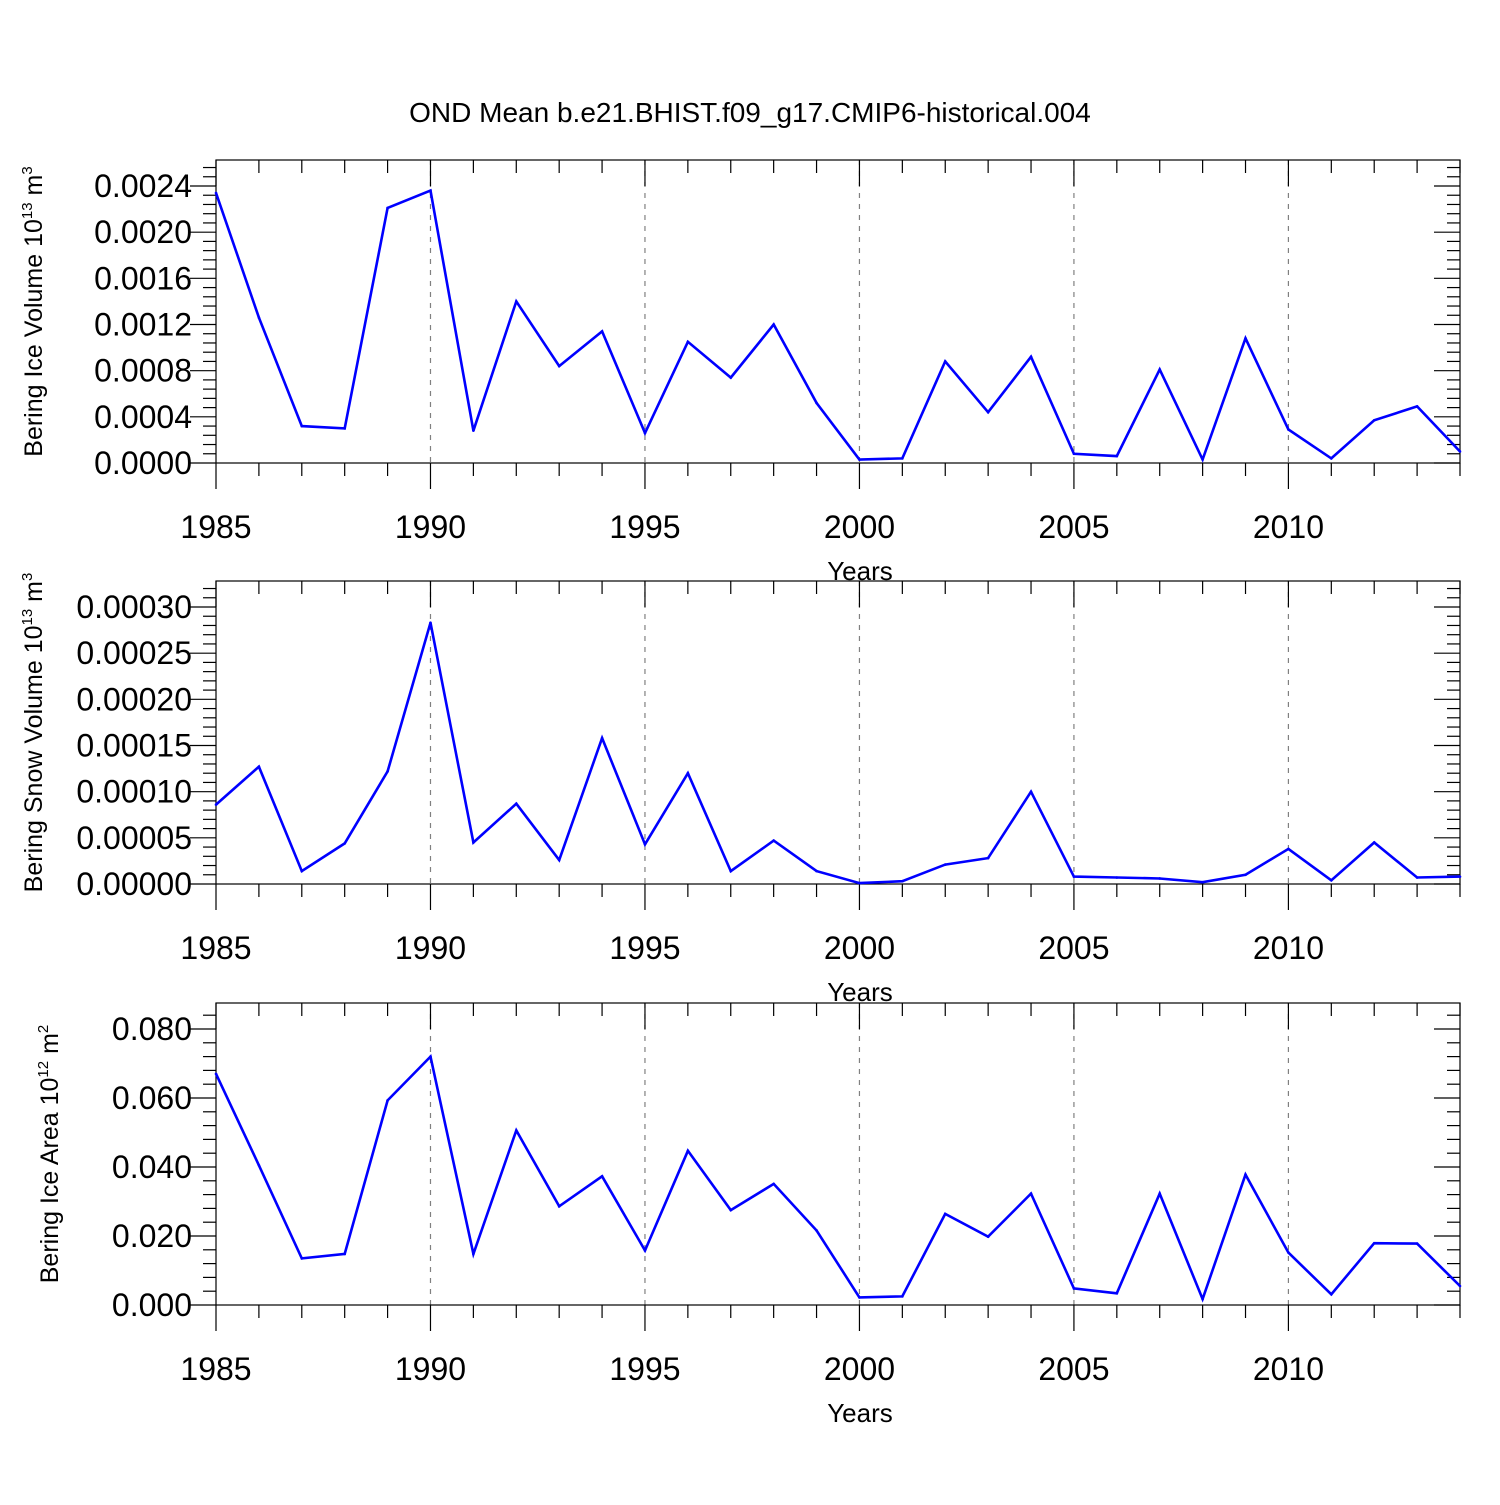  Describe the element at coordinates (473, 1254) in the screenshot. I see `chart2-data-point-1991` at that location.